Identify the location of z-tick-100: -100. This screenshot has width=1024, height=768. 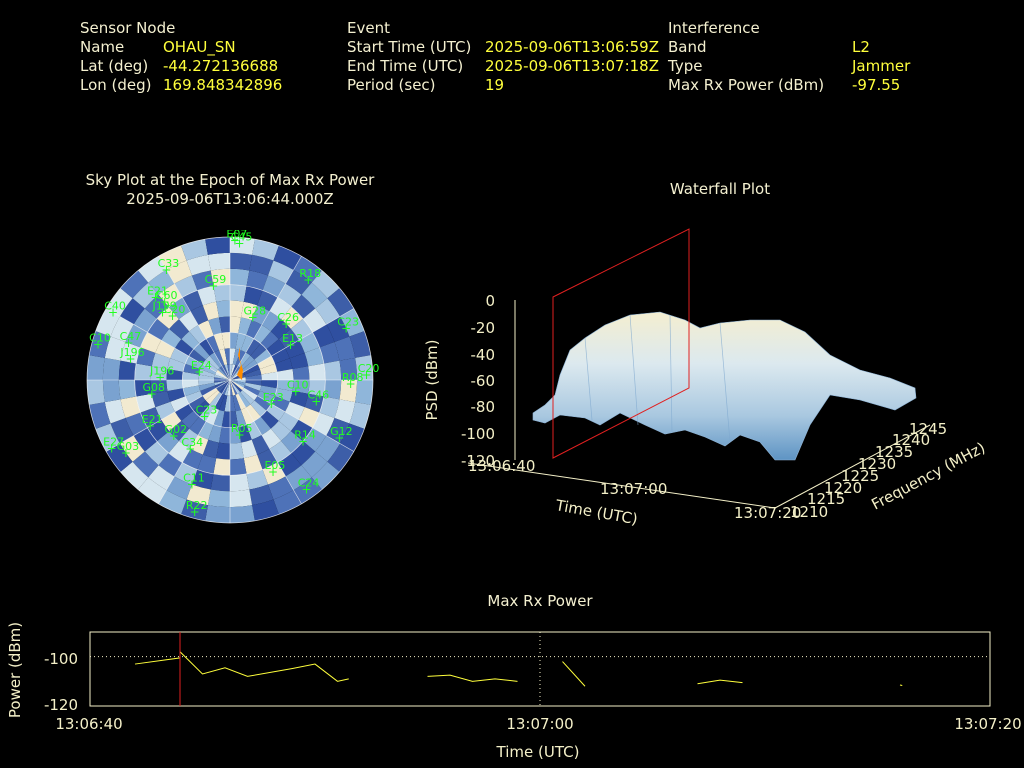
(478, 434).